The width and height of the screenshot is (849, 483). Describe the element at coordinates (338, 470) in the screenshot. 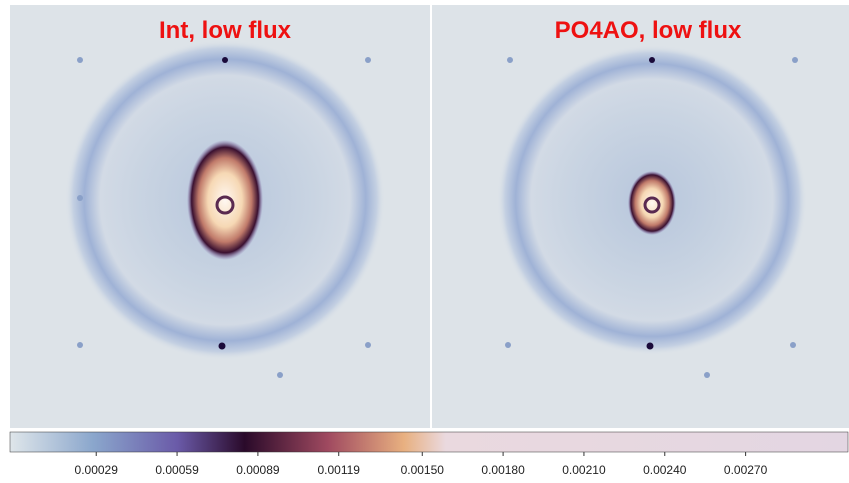

I see `tick-label: 0.00119` at that location.